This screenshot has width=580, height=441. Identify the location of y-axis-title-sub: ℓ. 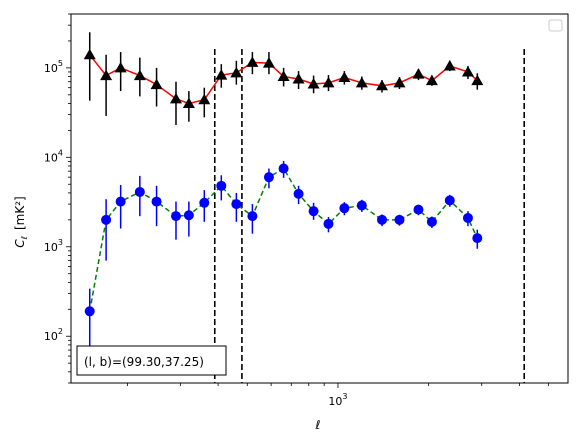
(24, 238).